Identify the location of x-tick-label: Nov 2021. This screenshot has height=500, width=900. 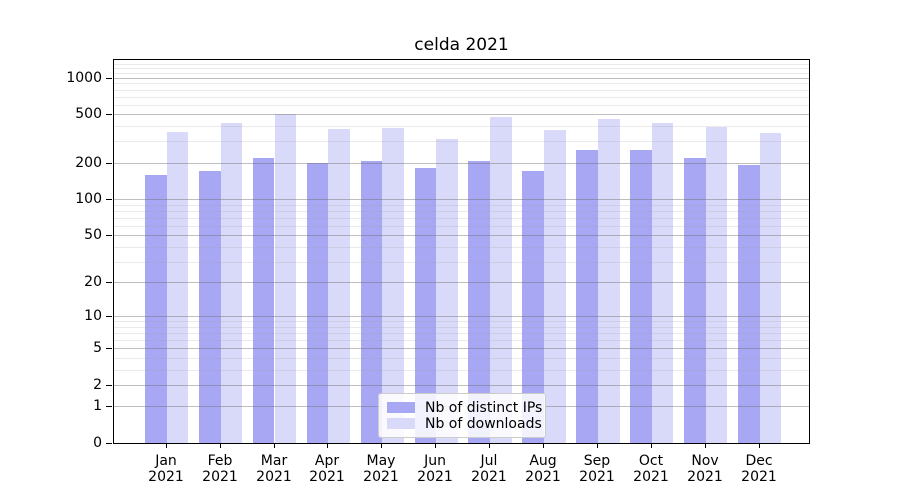
(705, 469).